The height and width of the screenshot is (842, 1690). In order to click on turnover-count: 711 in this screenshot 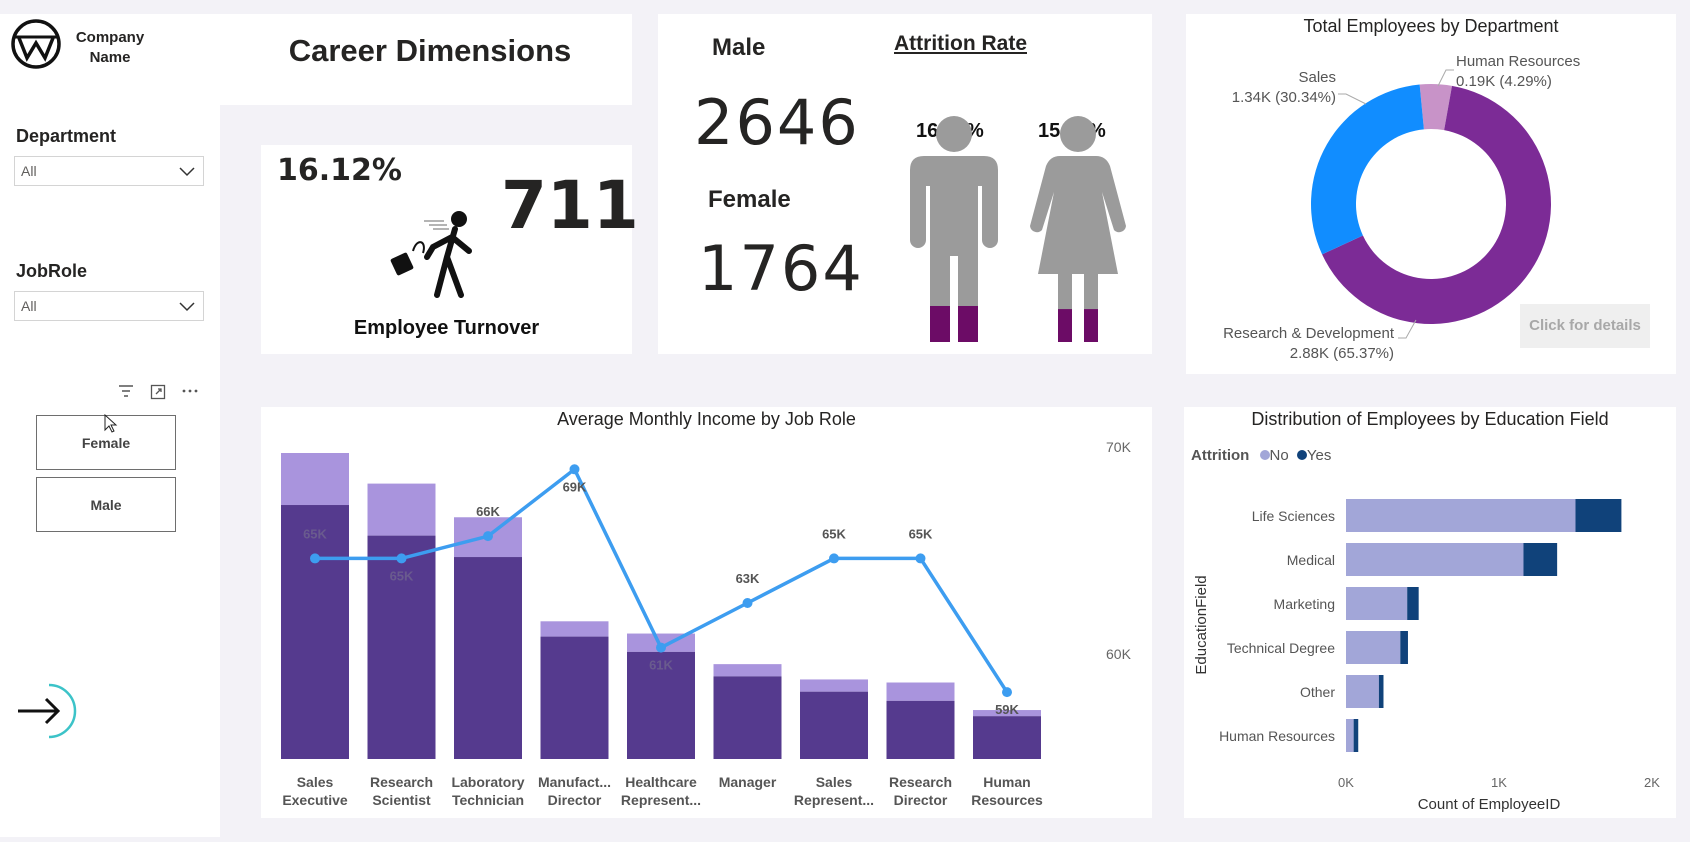, I will do `click(570, 205)`.